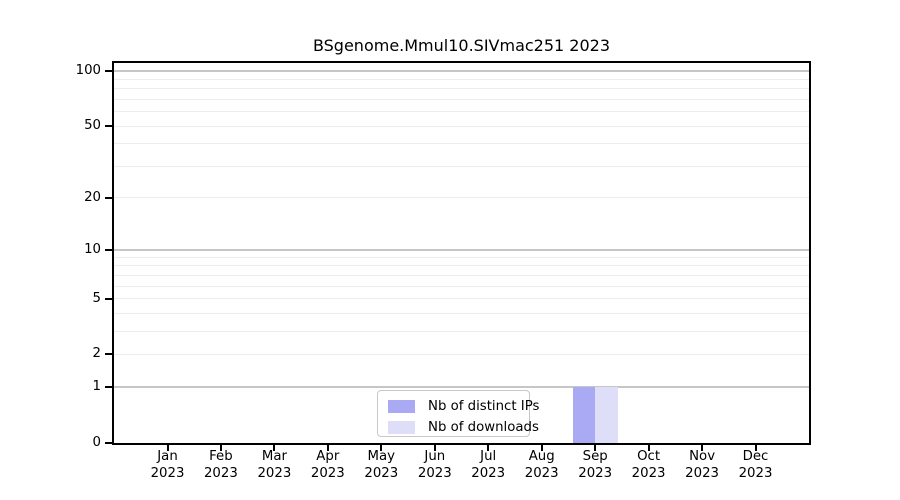 This screenshot has width=900, height=500. What do you see at coordinates (88, 70) in the screenshot?
I see `y-tick-label-100: 100` at bounding box center [88, 70].